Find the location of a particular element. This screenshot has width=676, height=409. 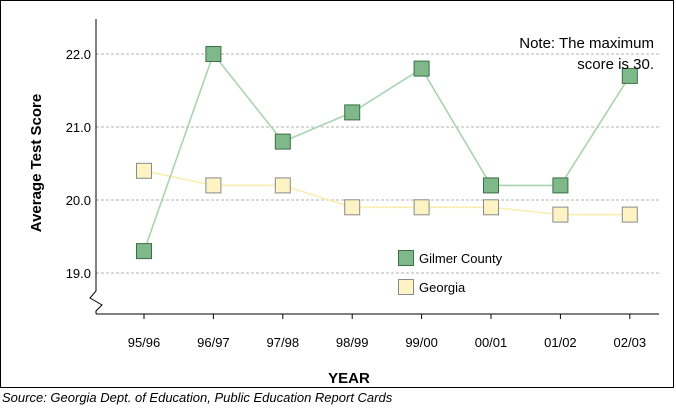

x-tick-label: 95/96 is located at coordinates (144, 342).